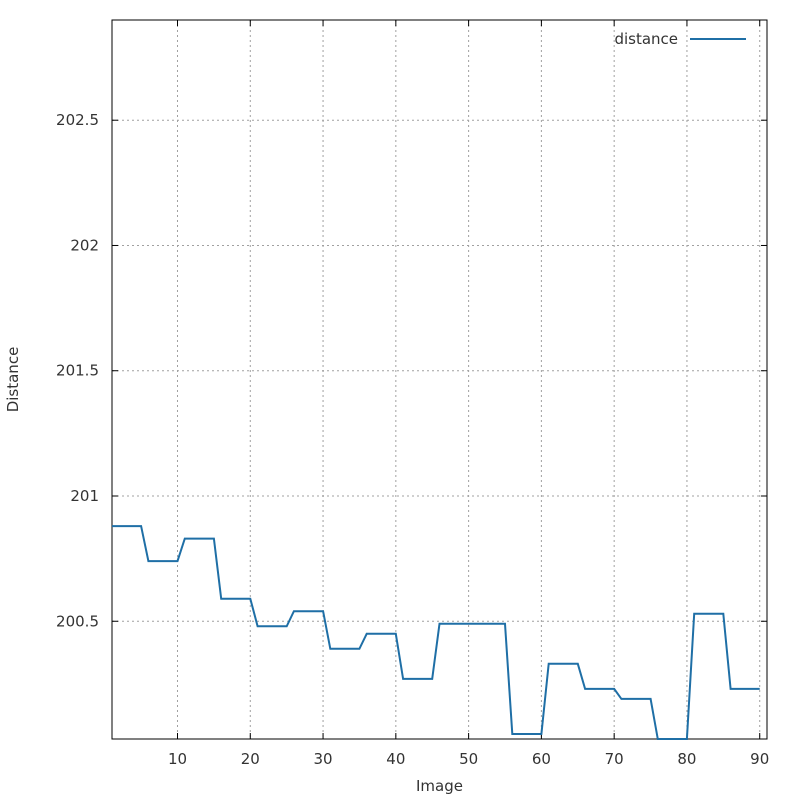  Describe the element at coordinates (84, 496) in the screenshot. I see `y-tick-label: 201` at that location.